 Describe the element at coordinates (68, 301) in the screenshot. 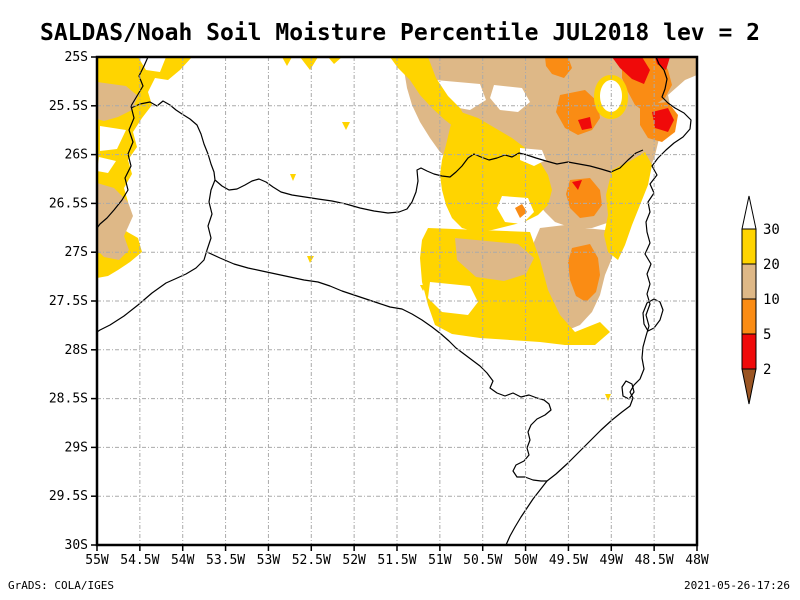

I see `y-axis-label: 27.5S` at that location.